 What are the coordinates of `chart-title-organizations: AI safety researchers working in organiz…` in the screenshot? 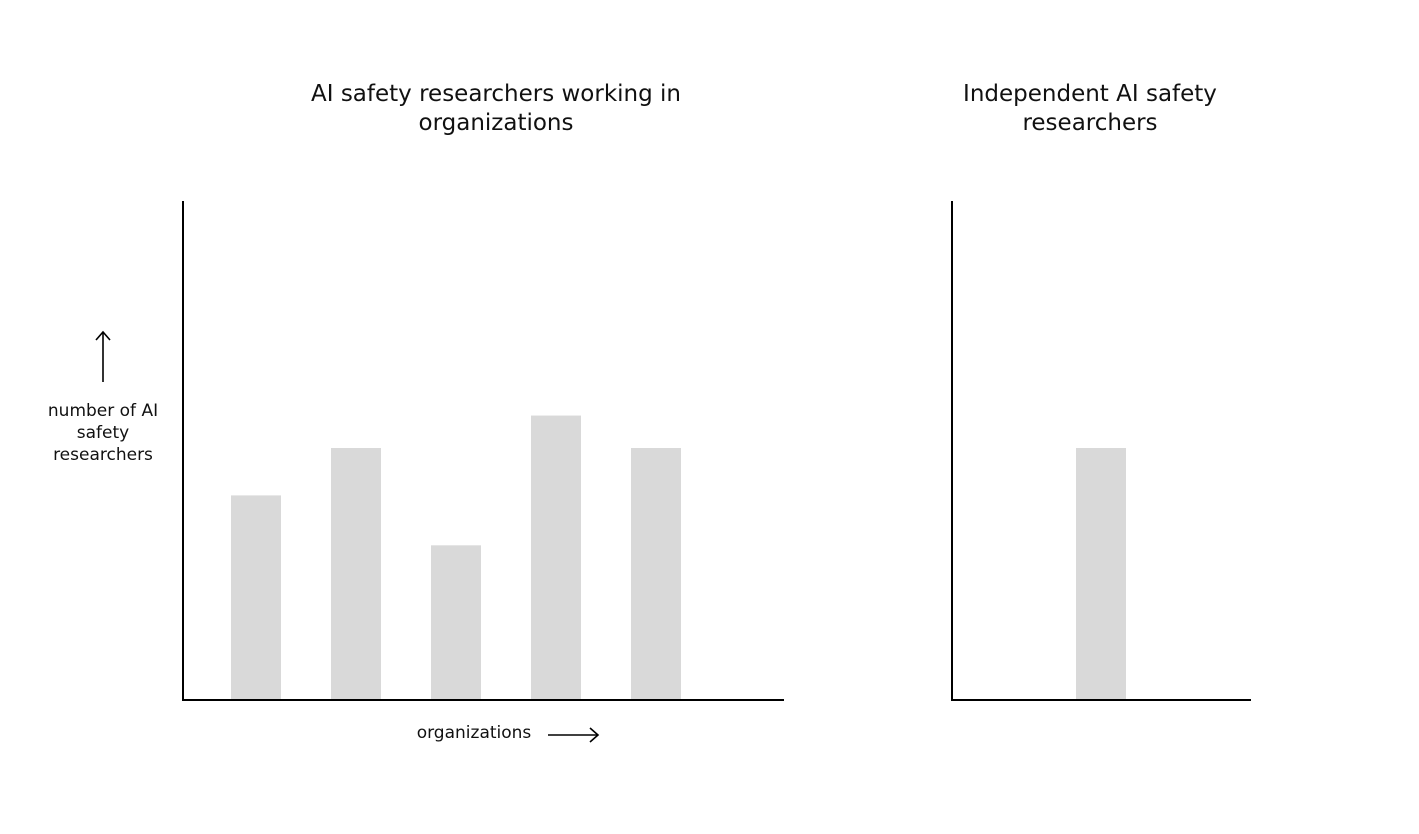 It's located at (496, 108).